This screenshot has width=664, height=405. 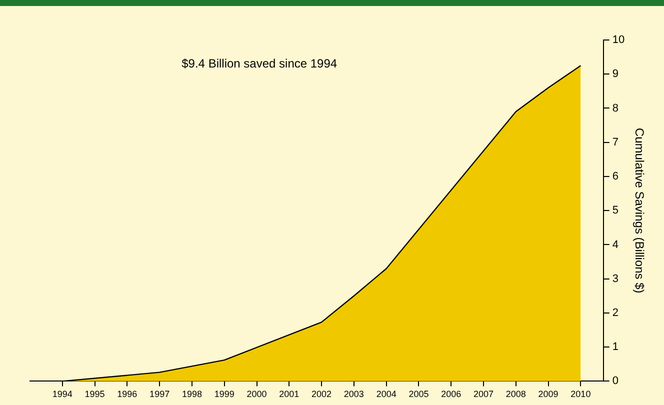 What do you see at coordinates (615, 74) in the screenshot?
I see `y2-tick-label: 9` at bounding box center [615, 74].